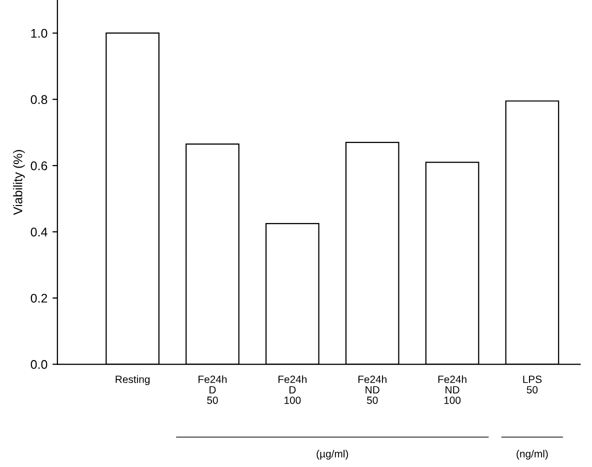 The image size is (592, 467). Describe the element at coordinates (39, 165) in the screenshot. I see `y-tick-label: 0.6` at that location.